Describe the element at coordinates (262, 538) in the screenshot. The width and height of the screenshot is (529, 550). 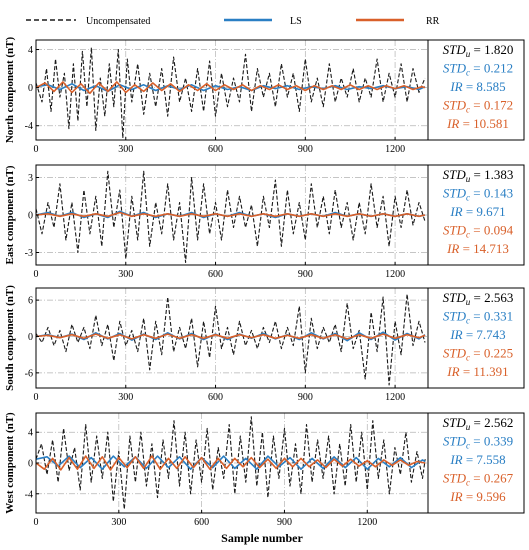
I see `x-axis-label: Sample number` at that location.